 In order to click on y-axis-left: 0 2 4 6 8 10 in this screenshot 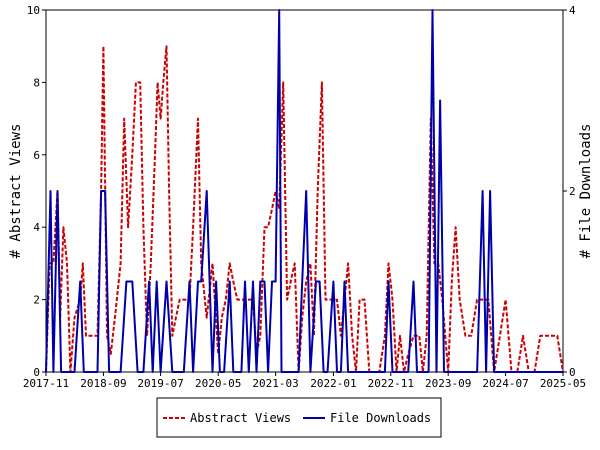, I will do `click(36, 191)`.